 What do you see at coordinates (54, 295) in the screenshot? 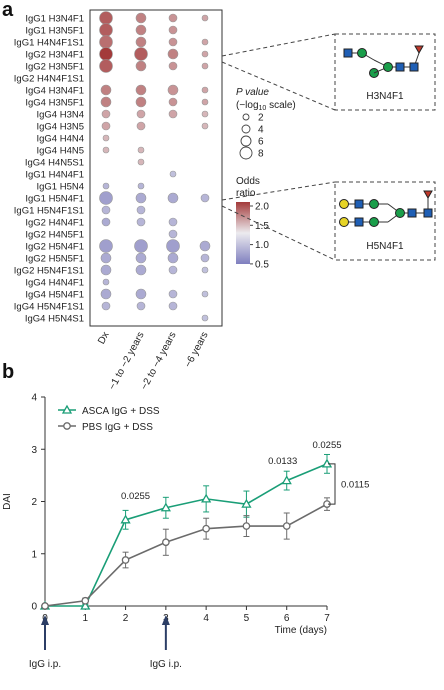
I see `glycan-label: IgG4 H5N4F1` at bounding box center [54, 295].